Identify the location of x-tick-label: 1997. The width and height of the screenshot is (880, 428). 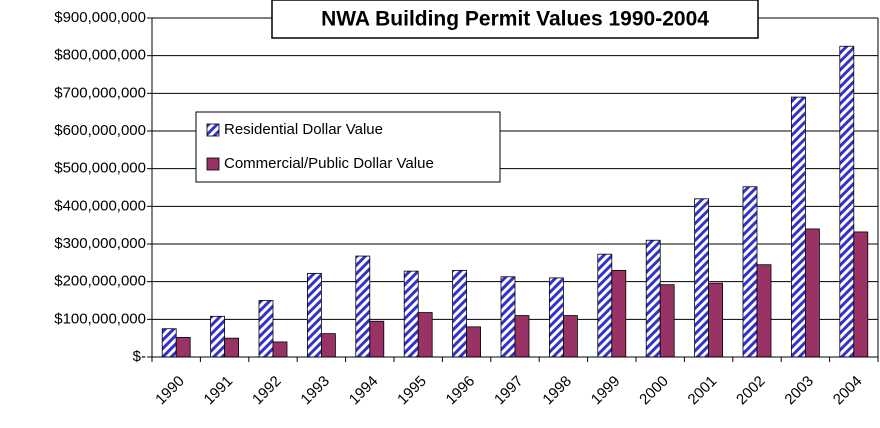
(509, 391).